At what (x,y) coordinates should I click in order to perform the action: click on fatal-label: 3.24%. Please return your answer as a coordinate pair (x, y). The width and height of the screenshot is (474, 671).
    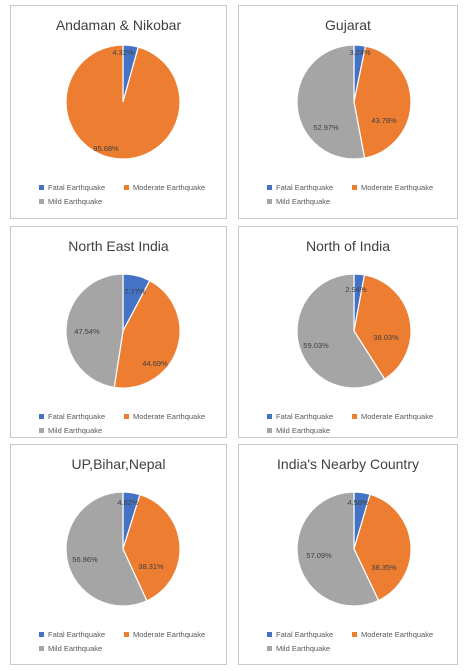
    Looking at the image, I should click on (360, 52).